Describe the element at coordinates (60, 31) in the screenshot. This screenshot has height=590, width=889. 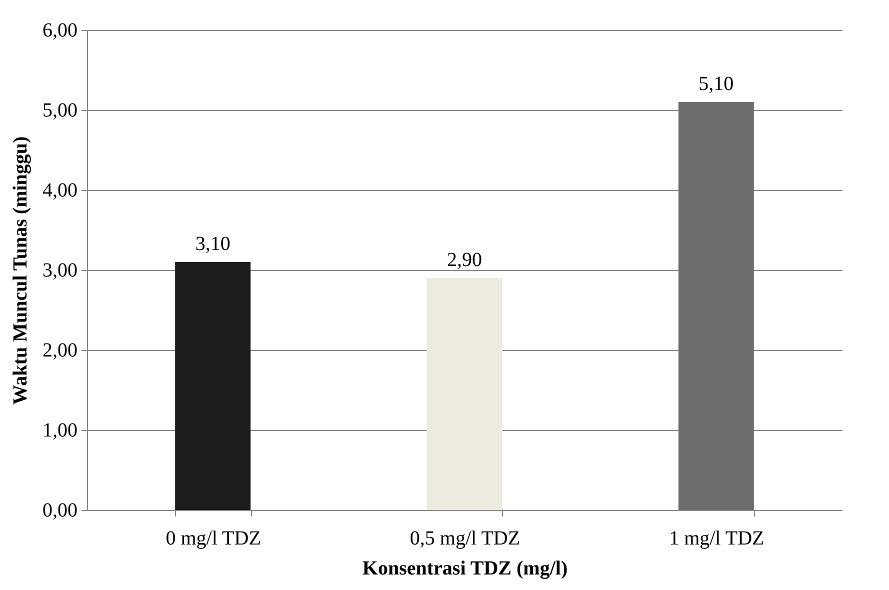
I see `y-tick-label: 6,00` at that location.